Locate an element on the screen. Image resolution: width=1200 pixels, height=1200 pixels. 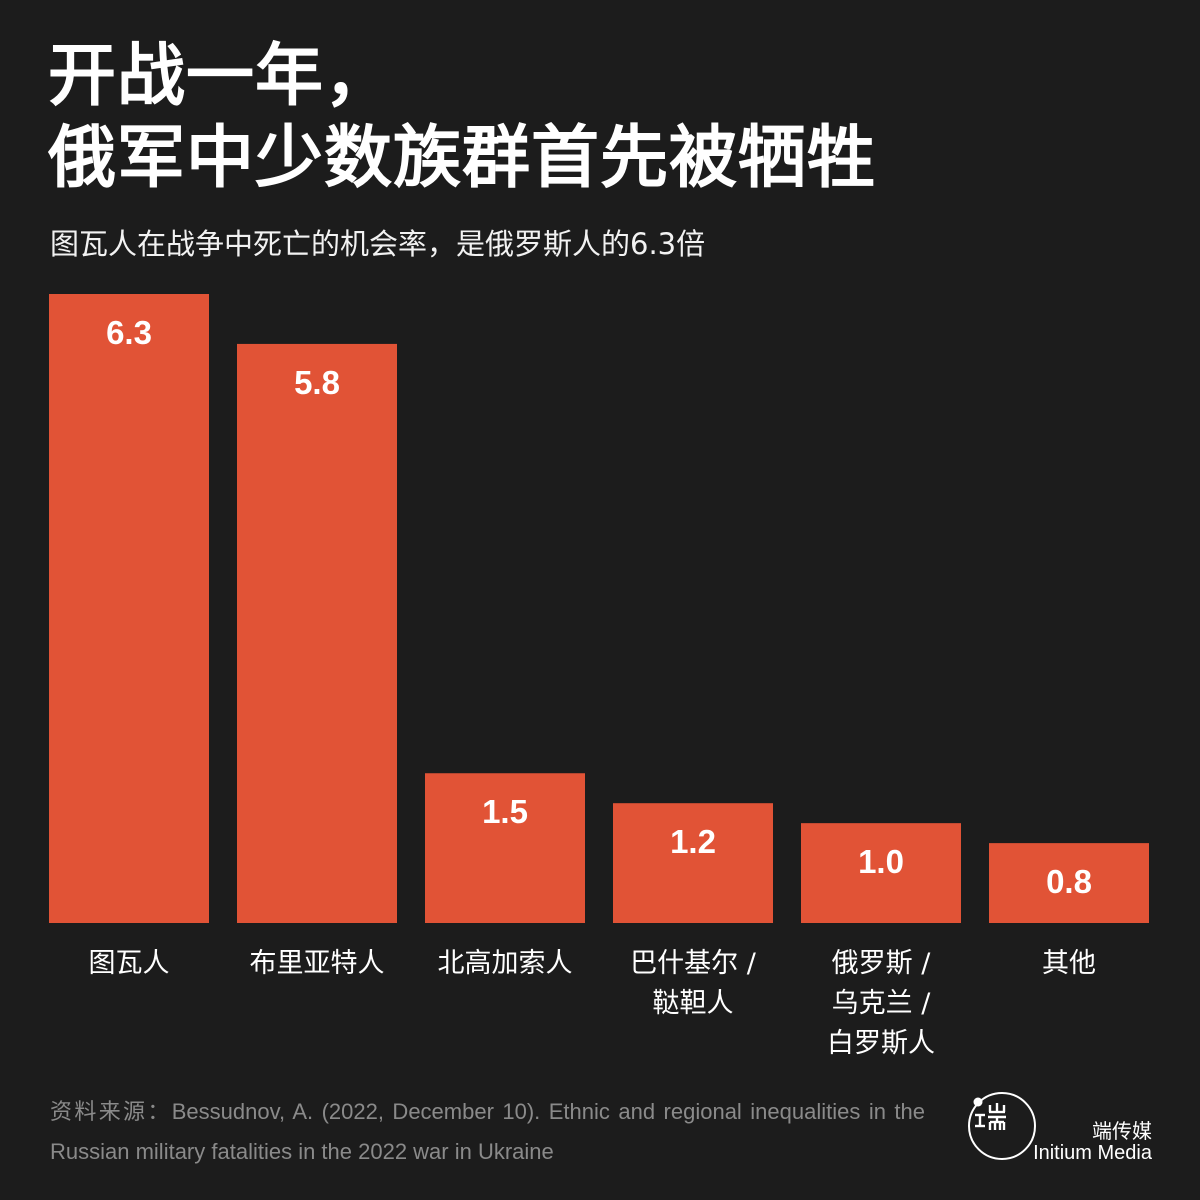
category-label-line: 白罗斯人 is located at coordinates (881, 1043).